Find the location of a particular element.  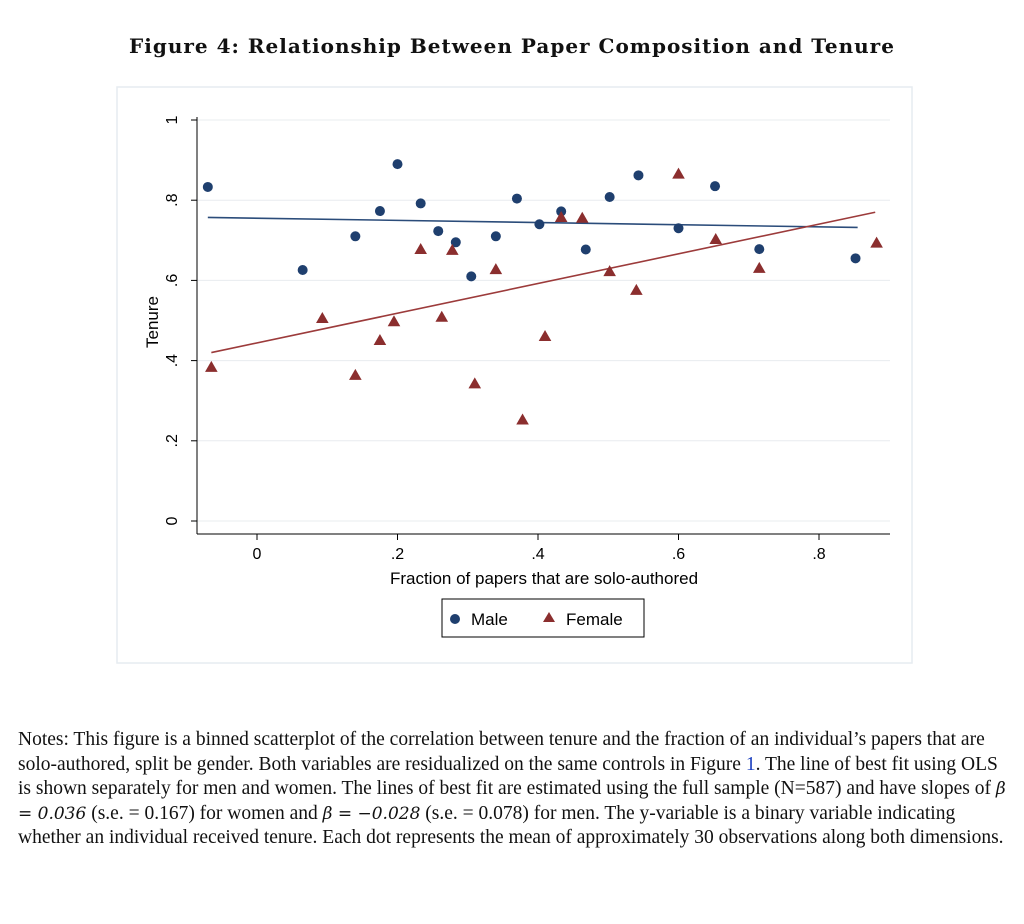

male-fit-line is located at coordinates (532, 222).